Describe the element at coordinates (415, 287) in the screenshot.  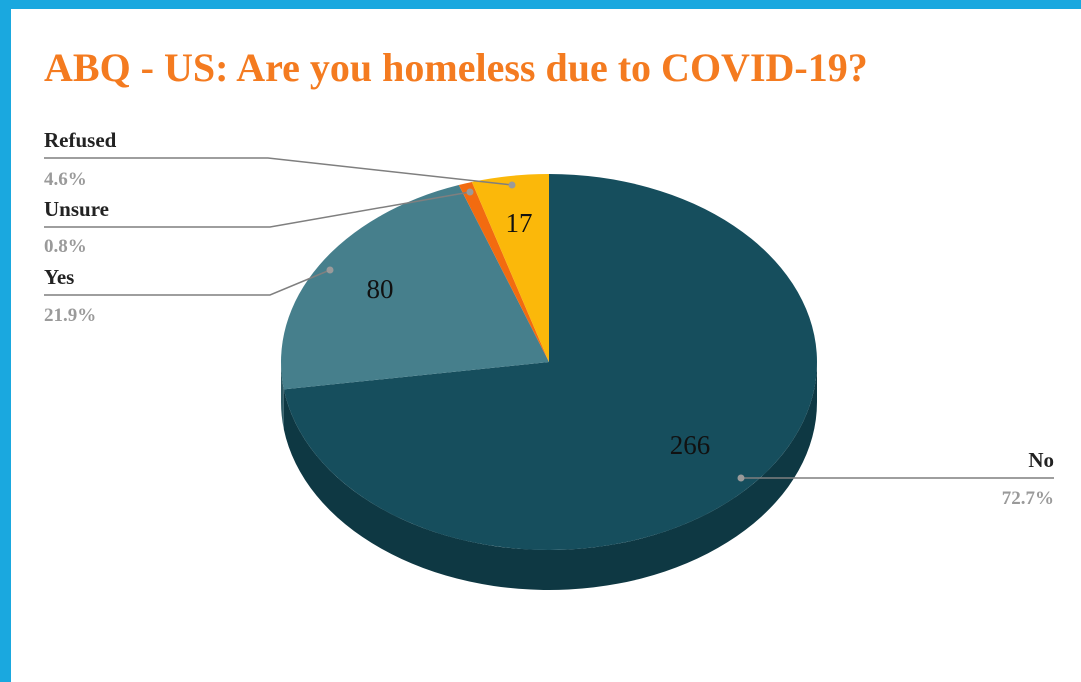
I see `pie-slice-yes` at that location.